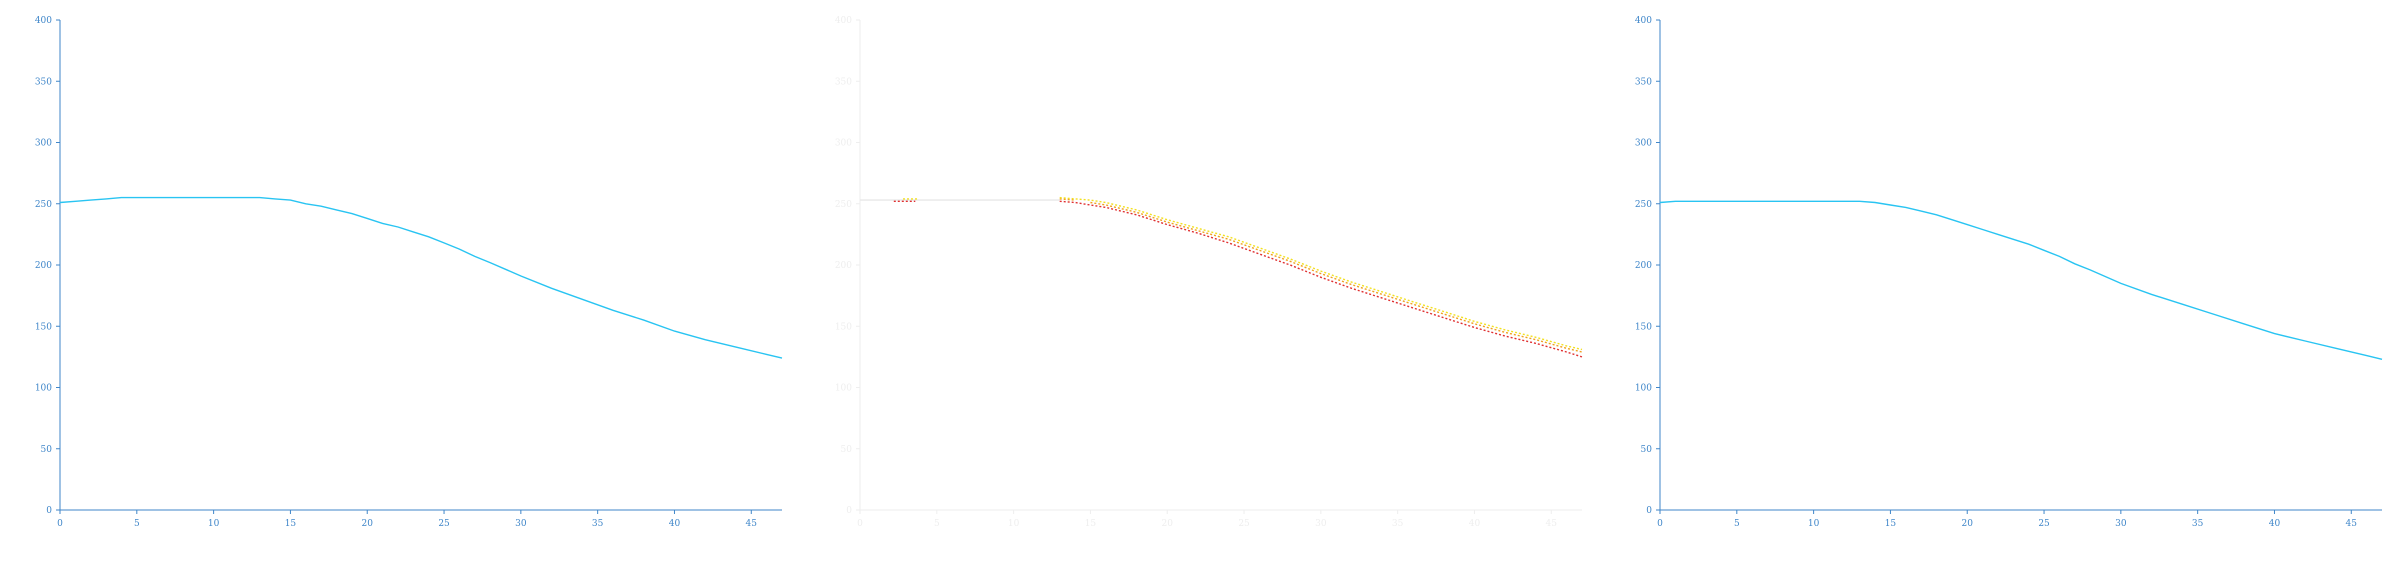  Describe the element at coordinates (1067, 199) in the screenshot. I see `series-line-fragment` at that location.